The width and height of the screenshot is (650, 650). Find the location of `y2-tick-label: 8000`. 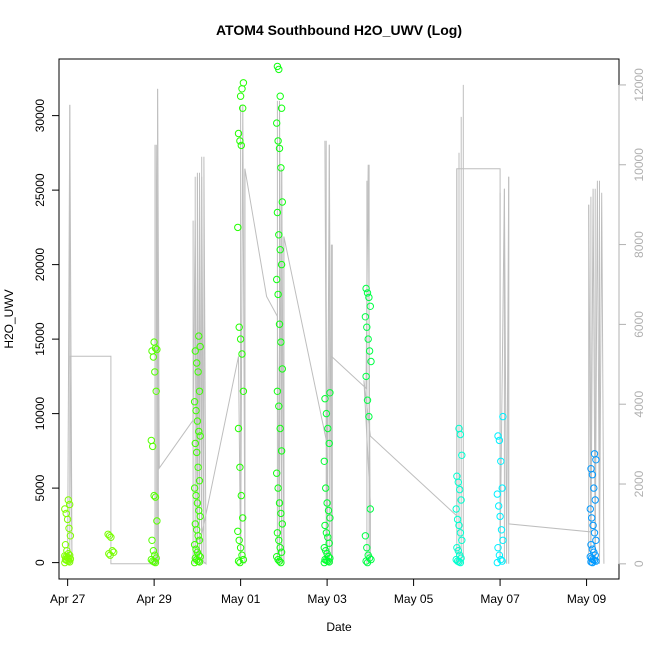

y2-tick-label: 8000 is located at coordinates (639, 244).